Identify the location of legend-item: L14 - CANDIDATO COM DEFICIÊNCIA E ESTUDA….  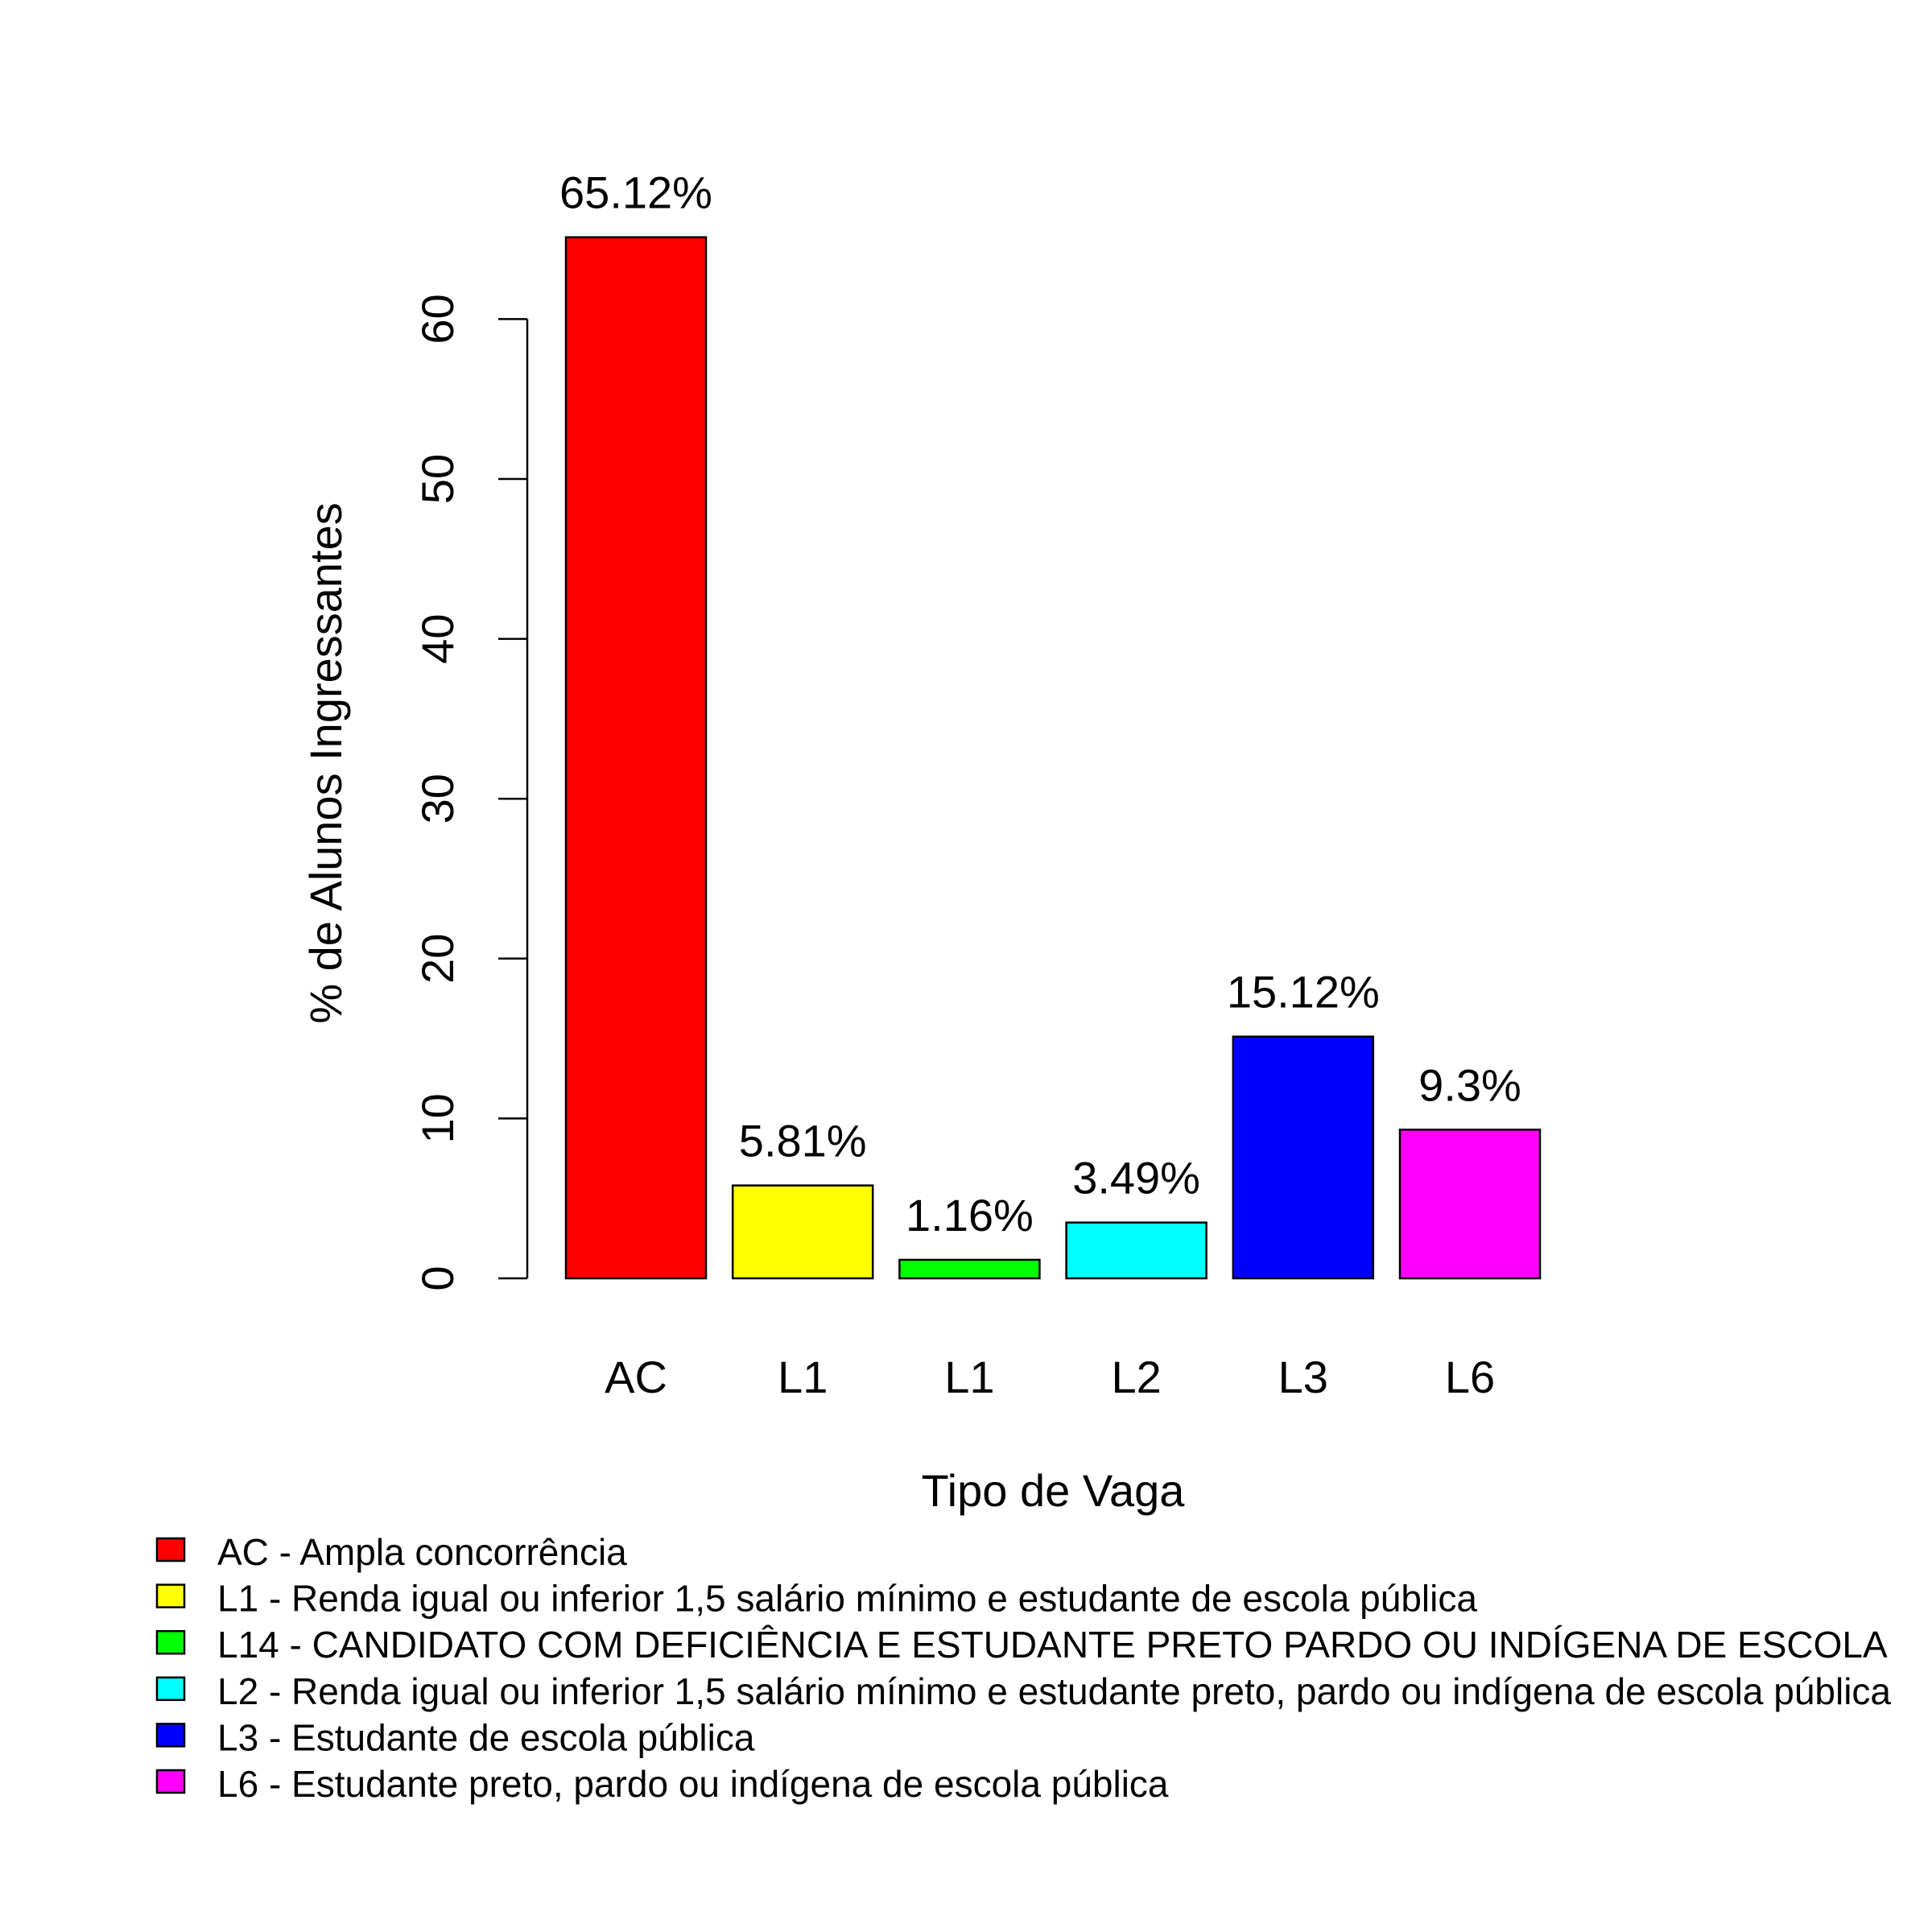
(1021, 1645).